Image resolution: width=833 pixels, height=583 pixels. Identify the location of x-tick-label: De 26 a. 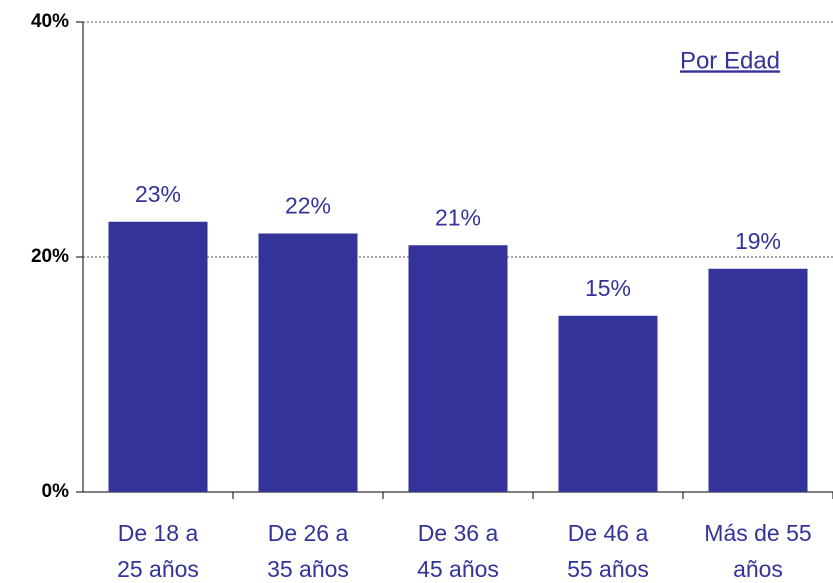
(308, 533).